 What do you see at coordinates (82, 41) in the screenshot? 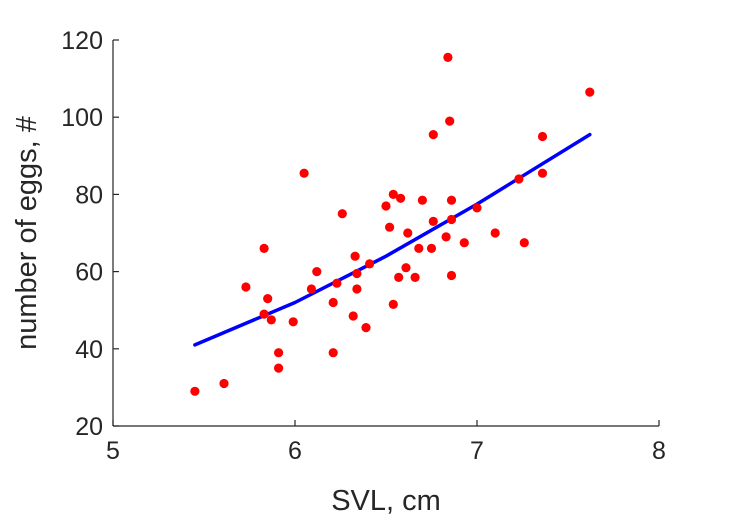
I see `y-tick-label: 120` at bounding box center [82, 41].